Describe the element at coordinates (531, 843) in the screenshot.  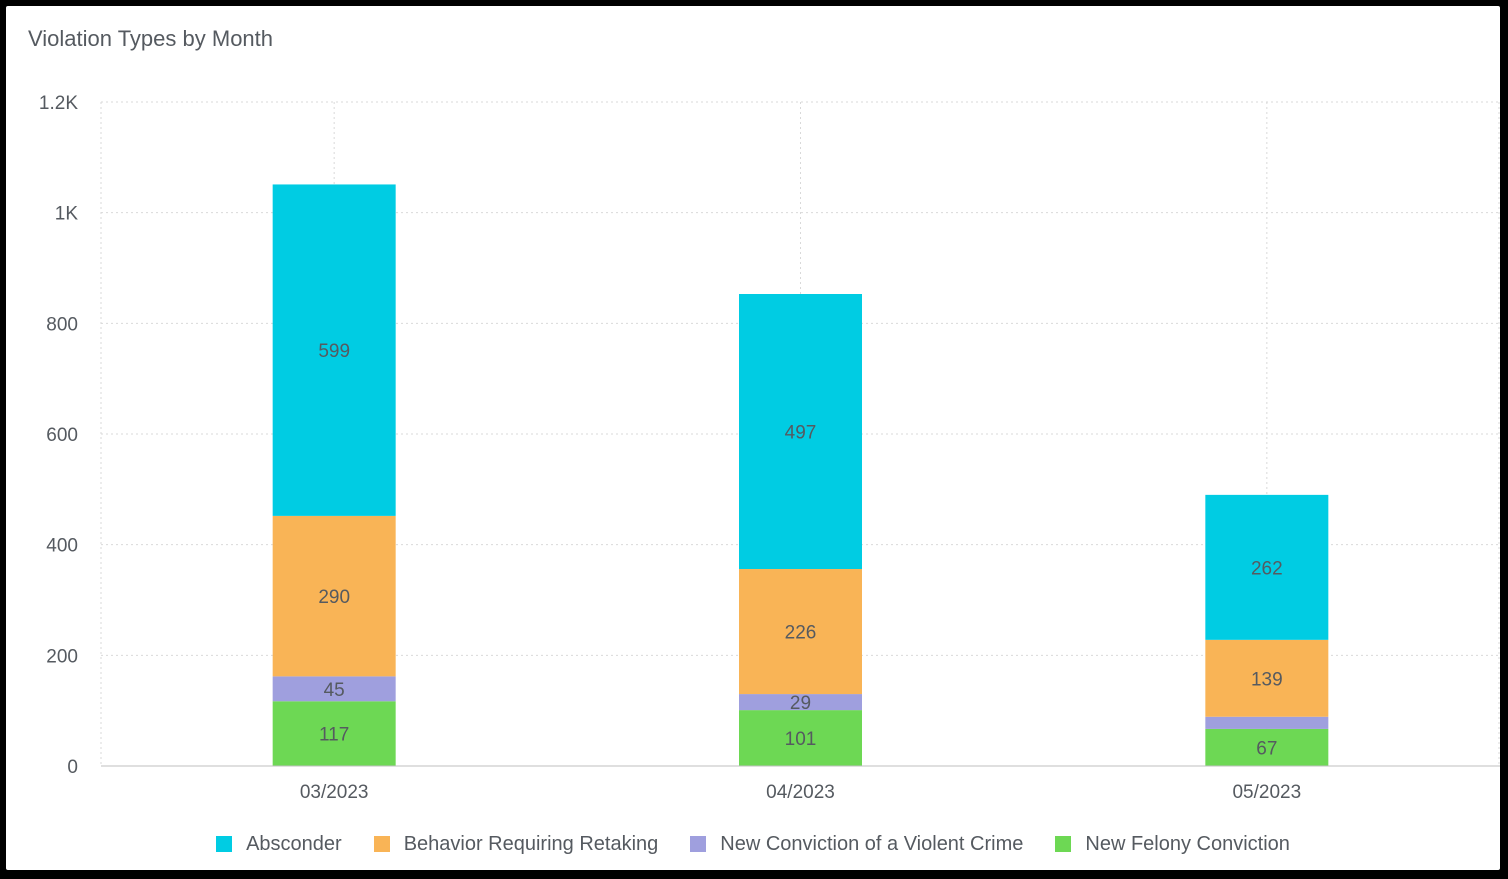
I see `legend-label: Behavior Requiring Retaking` at that location.